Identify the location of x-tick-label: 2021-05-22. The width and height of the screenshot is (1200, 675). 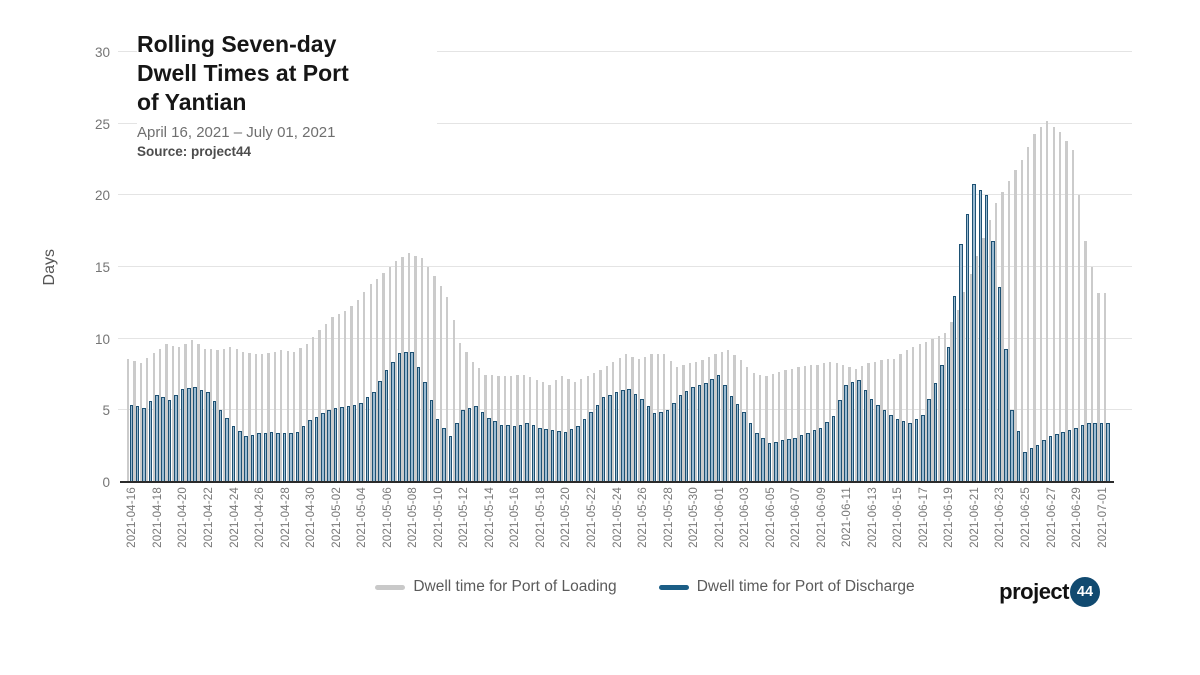
(591, 517).